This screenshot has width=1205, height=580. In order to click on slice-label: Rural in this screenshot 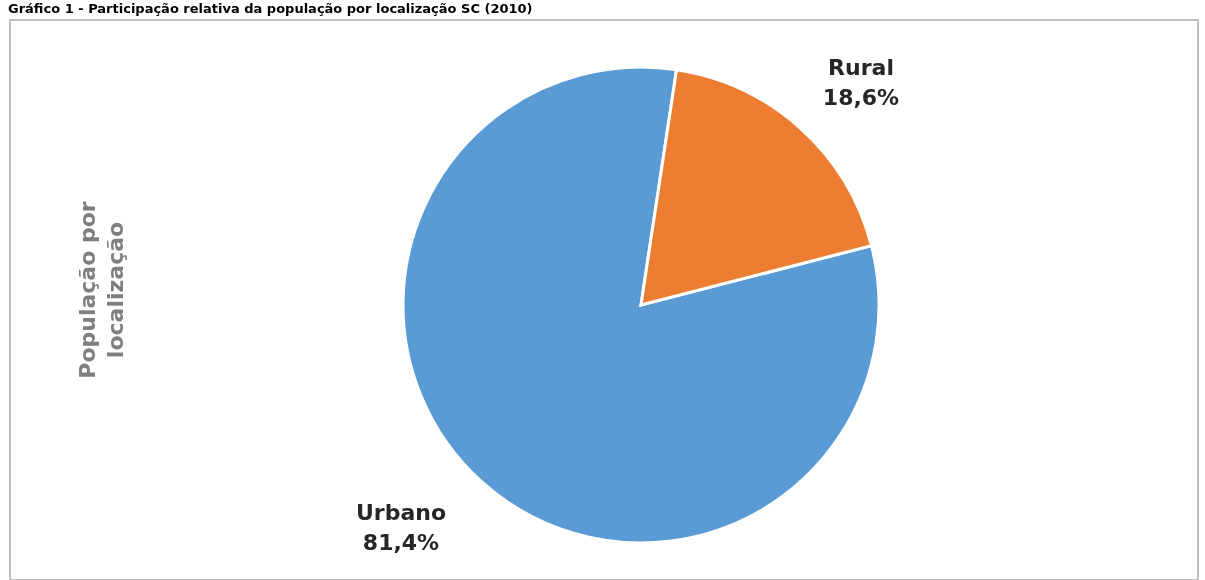, I will do `click(861, 67)`.